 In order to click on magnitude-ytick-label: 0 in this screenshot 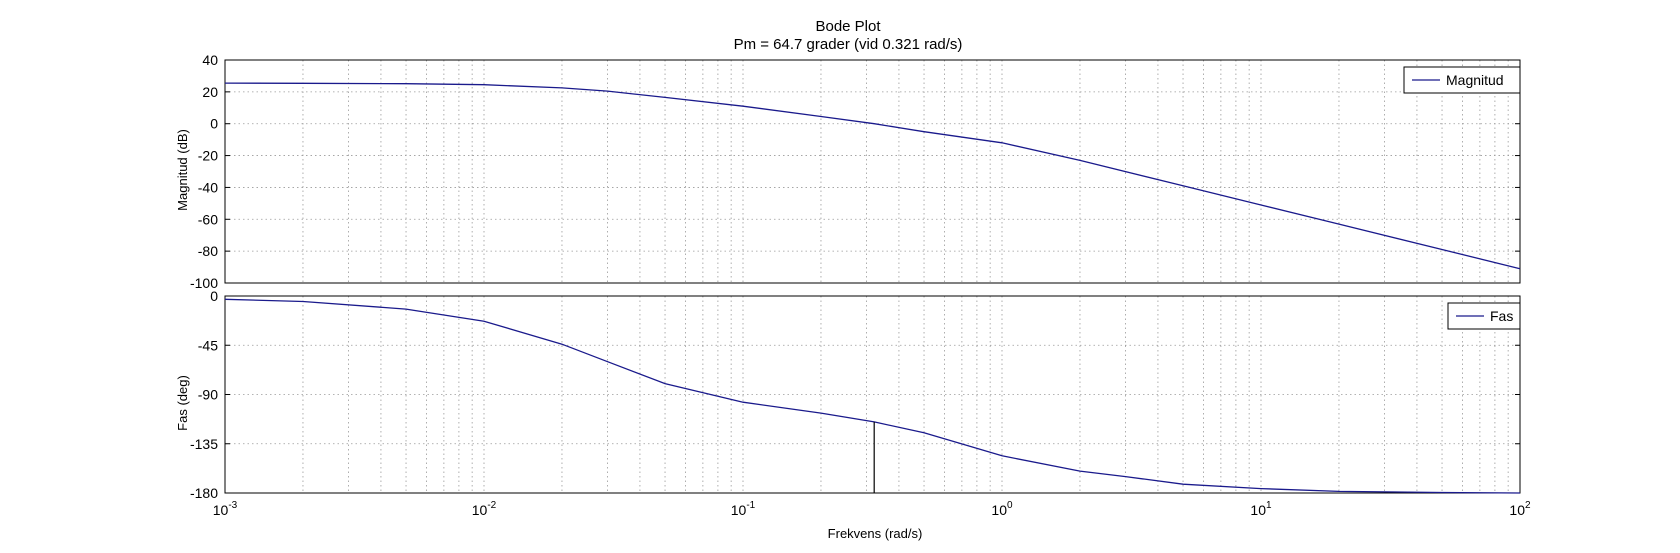, I will do `click(214, 124)`.